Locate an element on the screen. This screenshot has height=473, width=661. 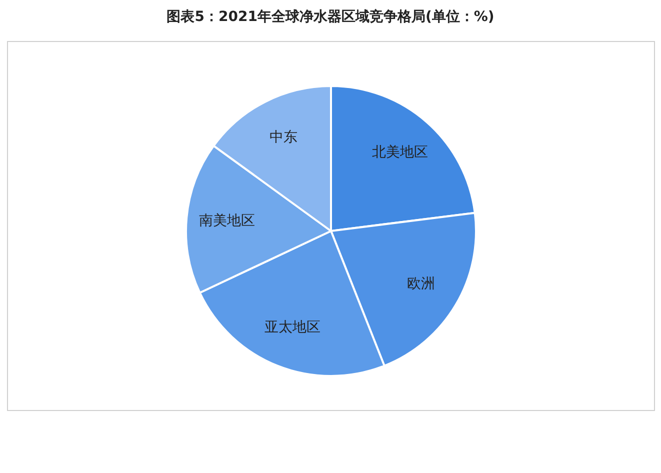
slice-label: 欧洲 is located at coordinates (420, 284).